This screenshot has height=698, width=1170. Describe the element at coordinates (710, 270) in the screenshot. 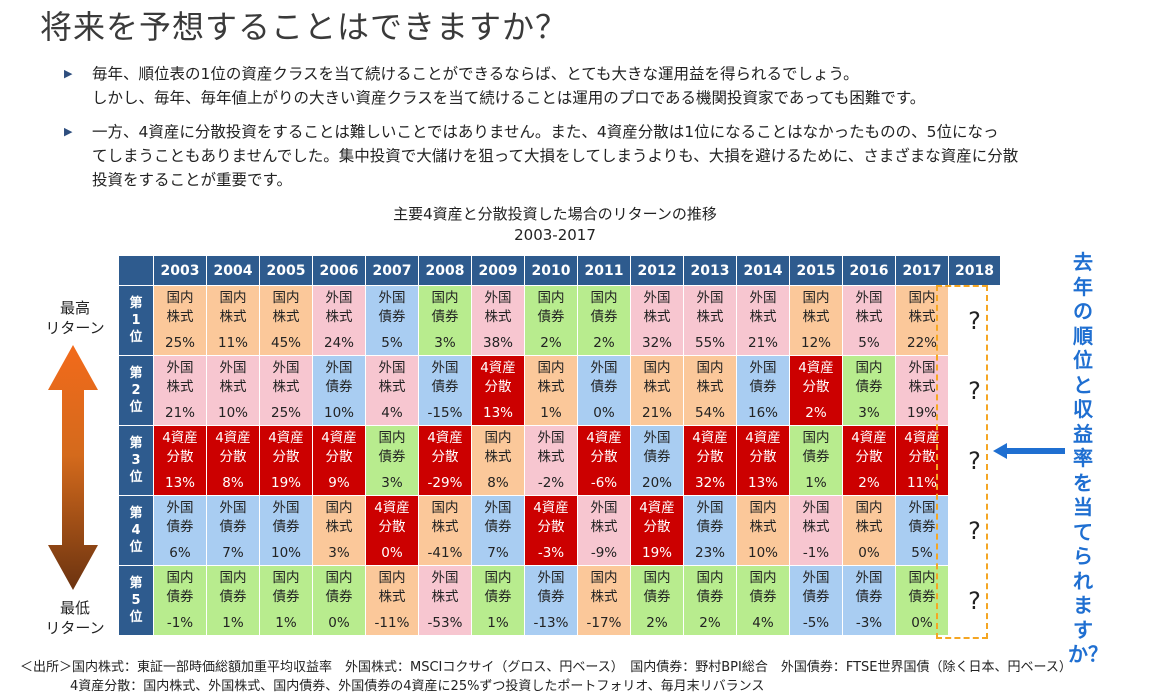

I see `year-header-2013: 2013` at that location.